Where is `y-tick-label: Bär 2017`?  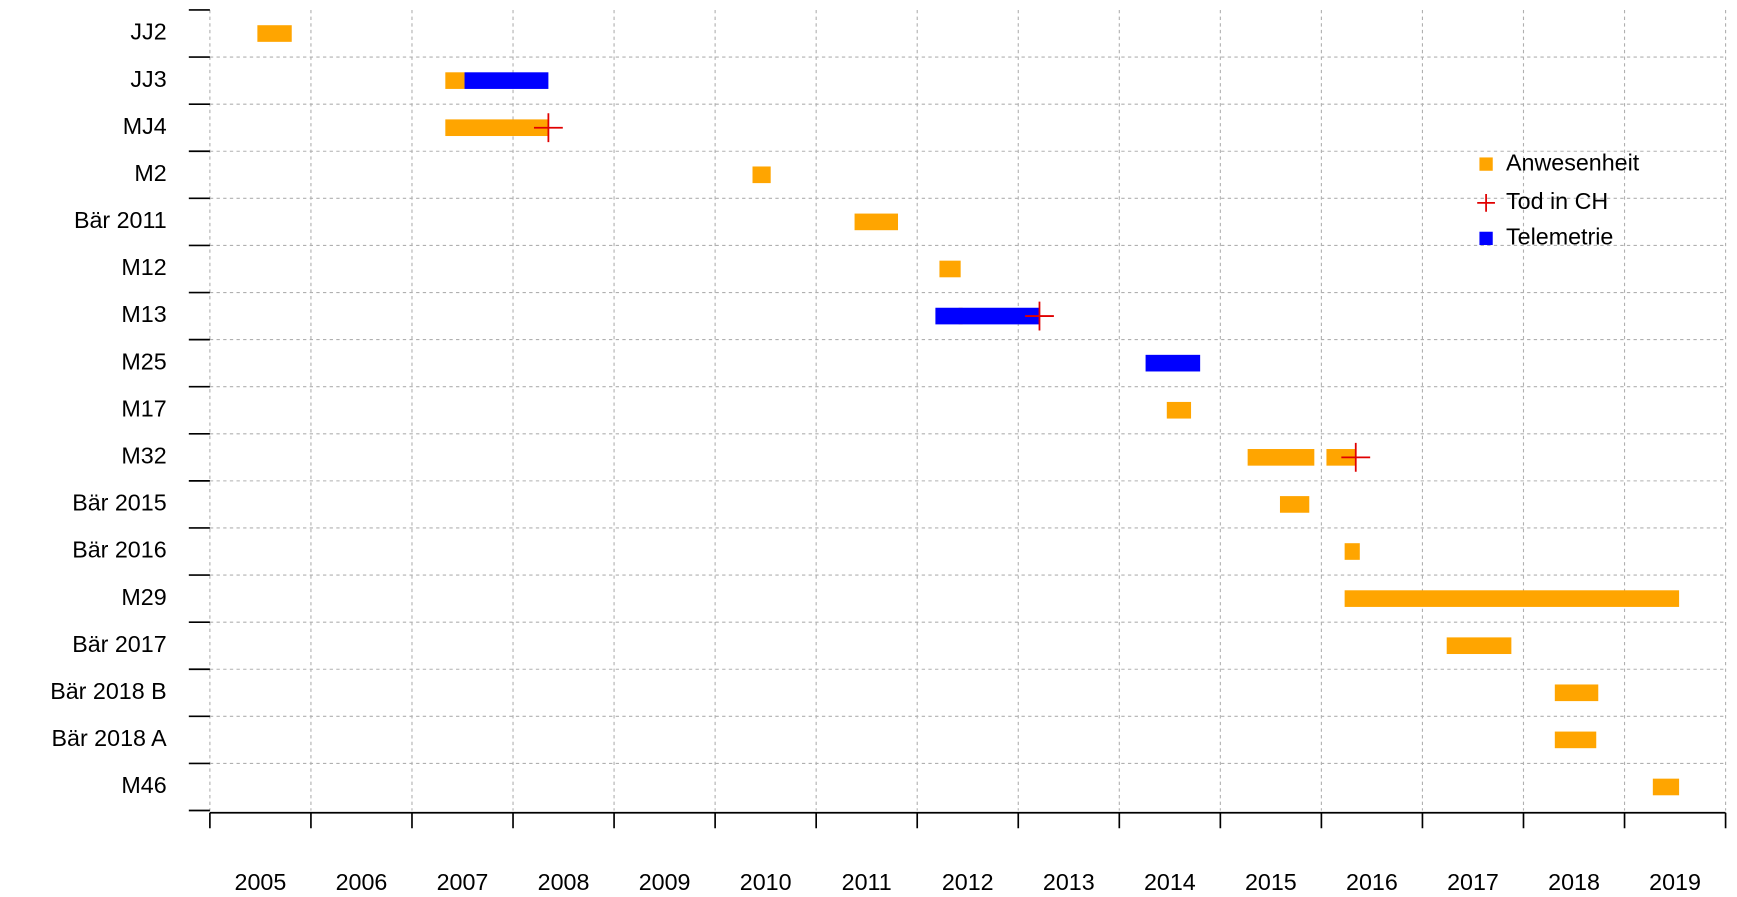
y-tick-label: Bär 2017 is located at coordinates (119, 644).